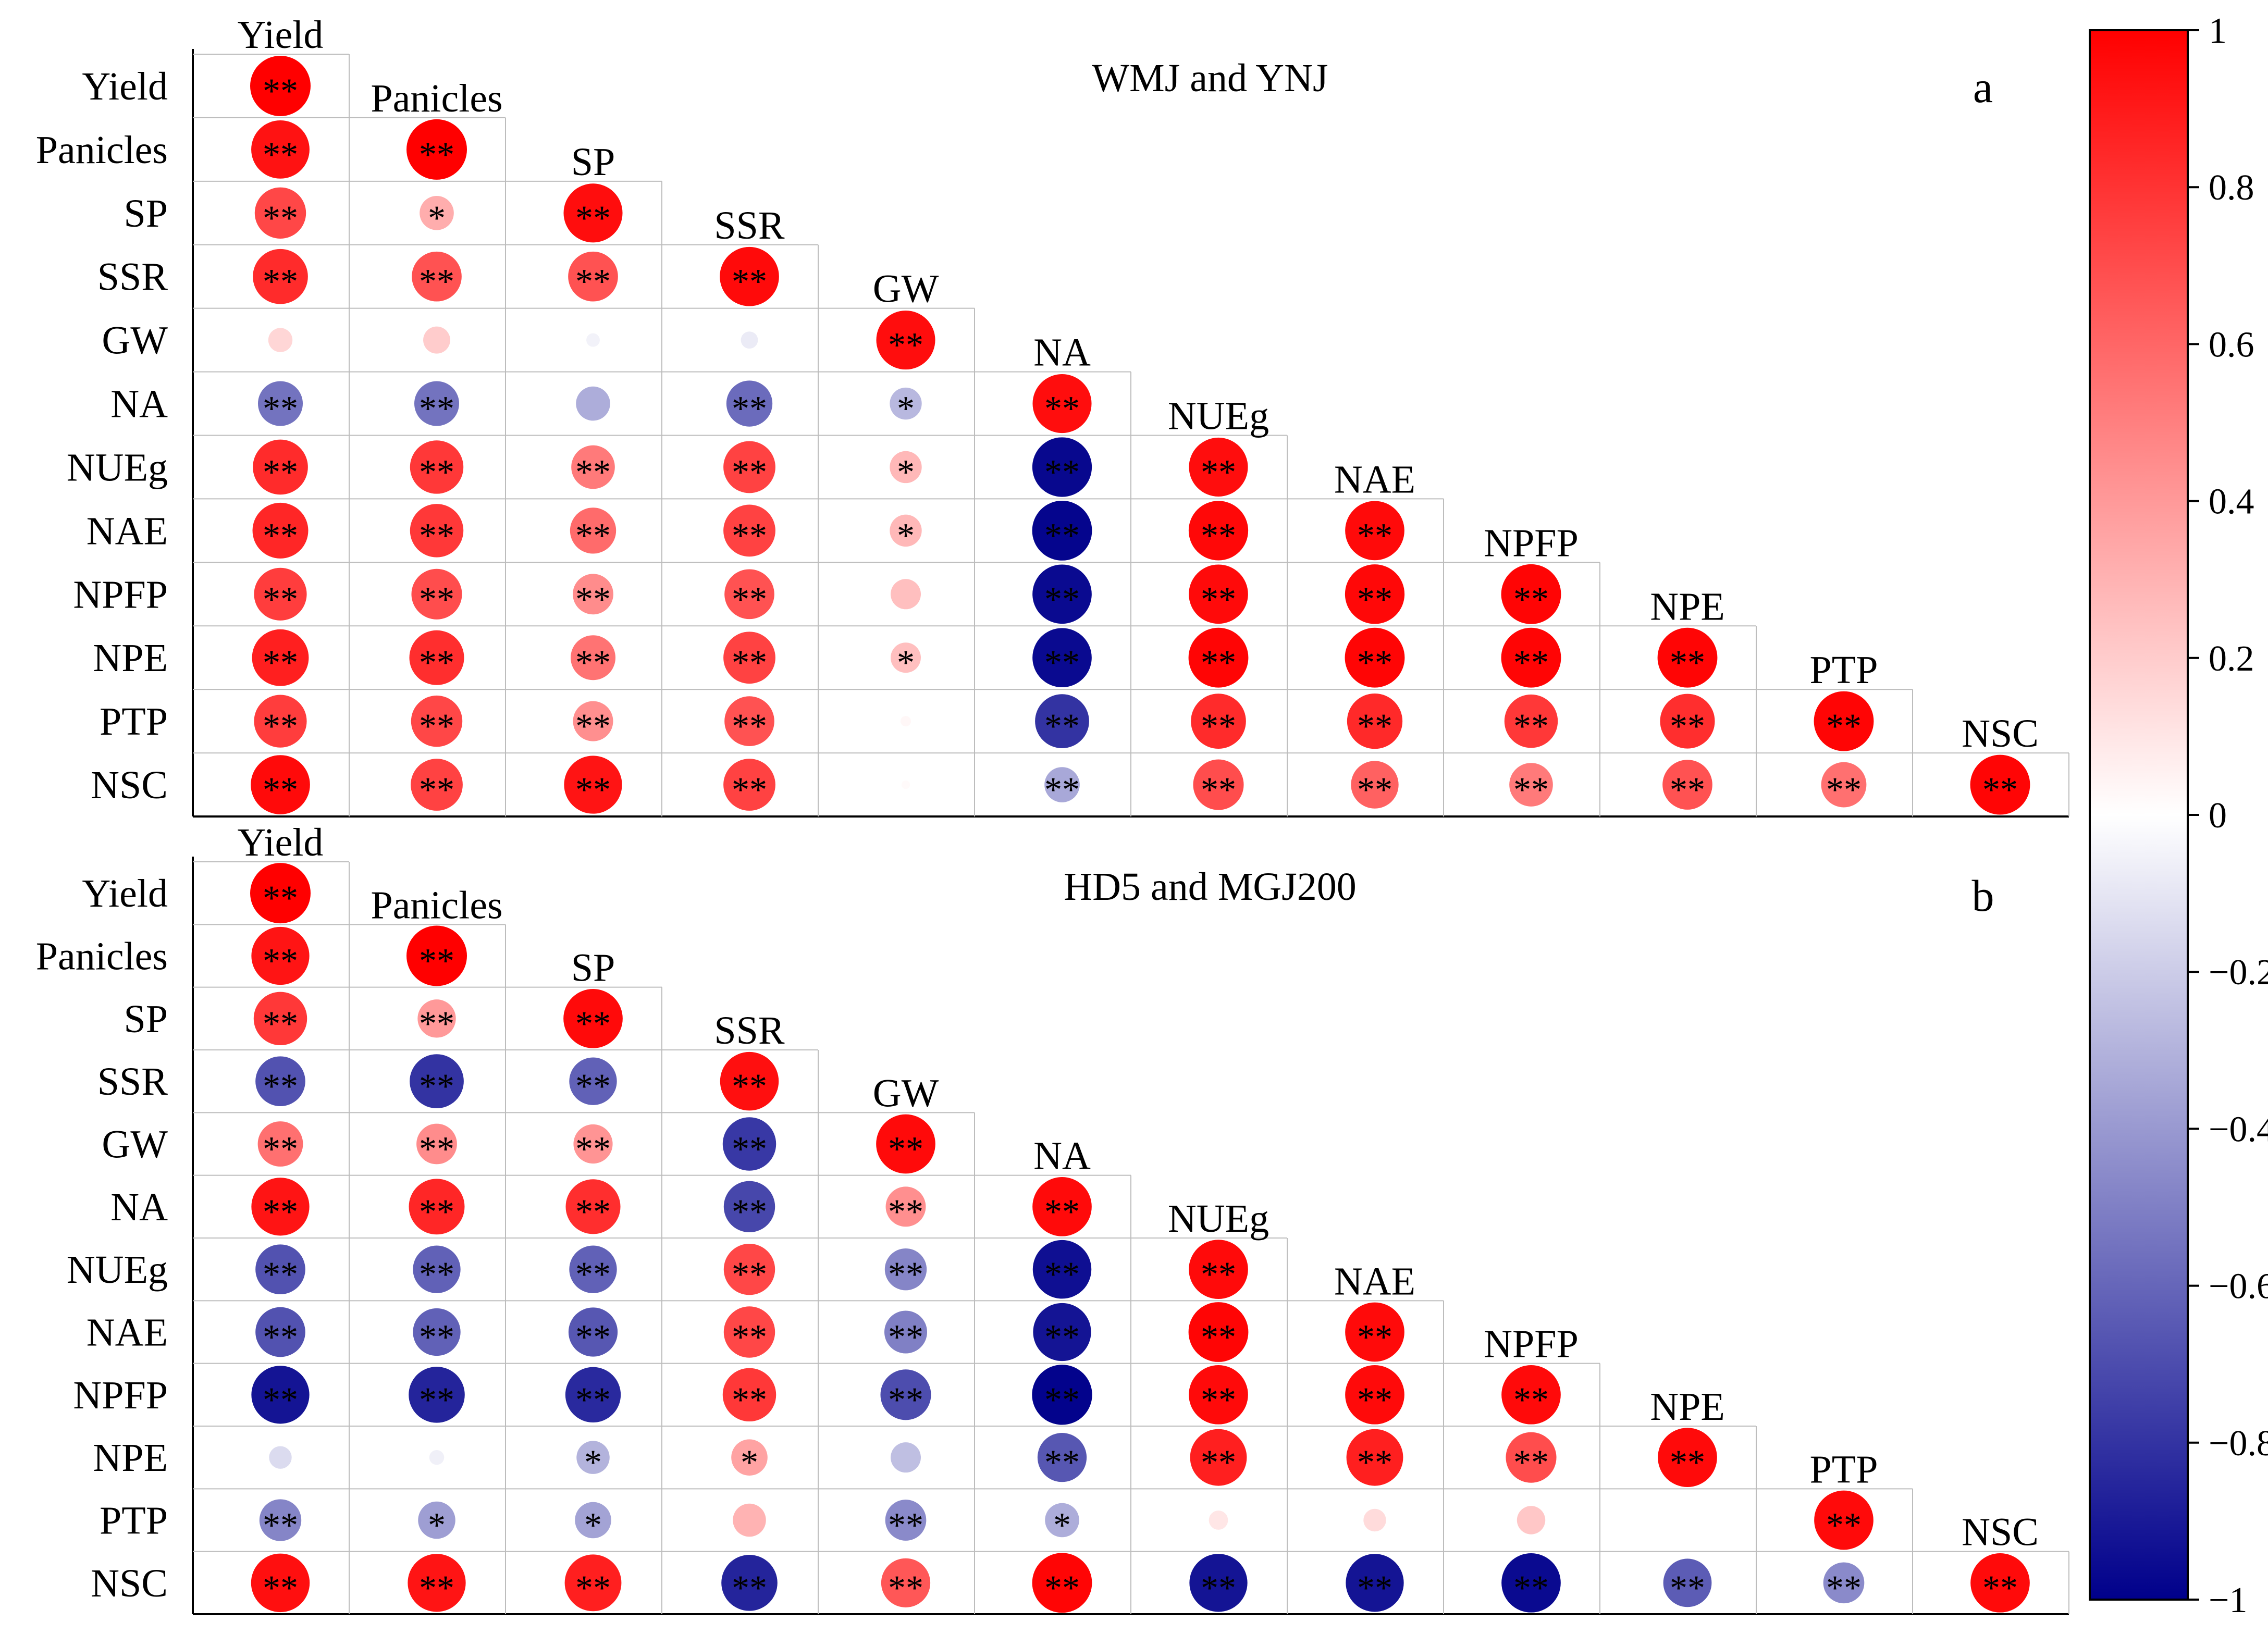  Describe the element at coordinates (281, 842) in the screenshot. I see `col-label-yield: Yield` at that location.